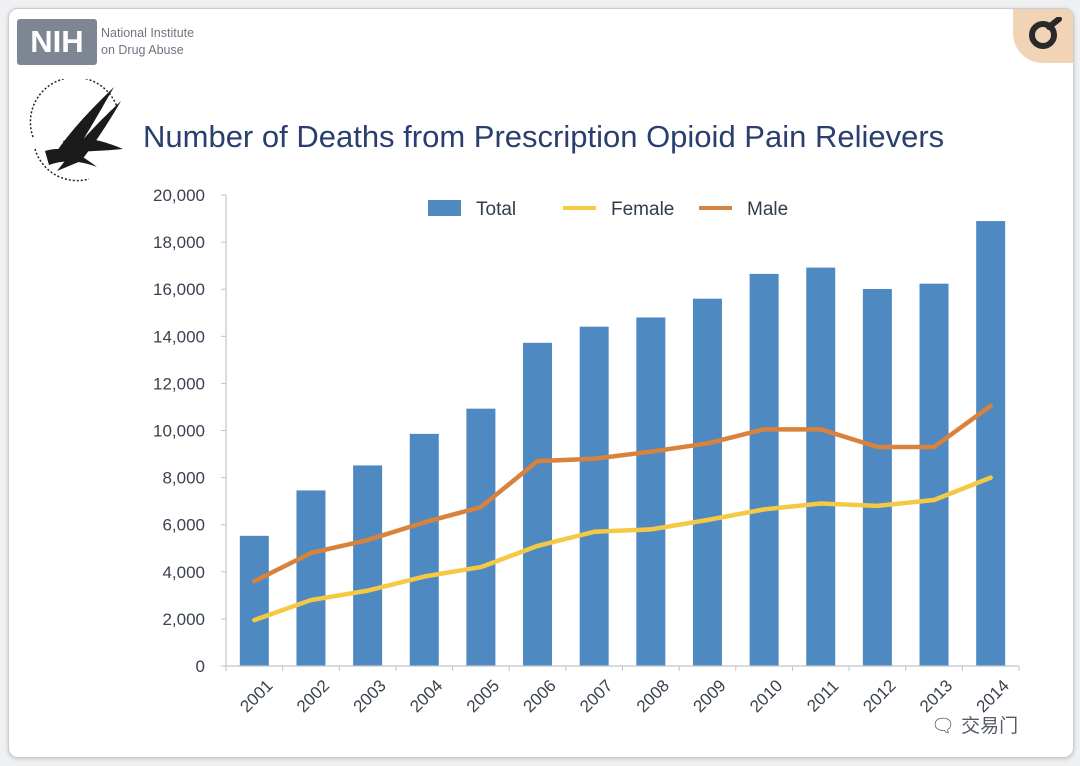 The image size is (1080, 766). I want to click on y-tick-label: 18,000, so click(179, 242).